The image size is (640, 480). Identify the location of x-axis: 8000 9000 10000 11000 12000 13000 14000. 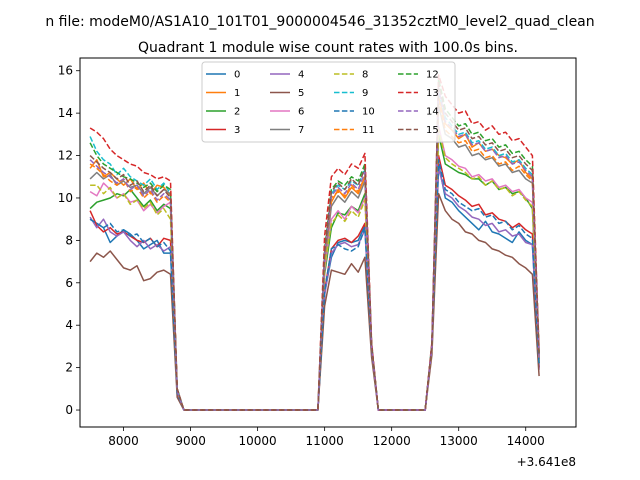
(326, 437).